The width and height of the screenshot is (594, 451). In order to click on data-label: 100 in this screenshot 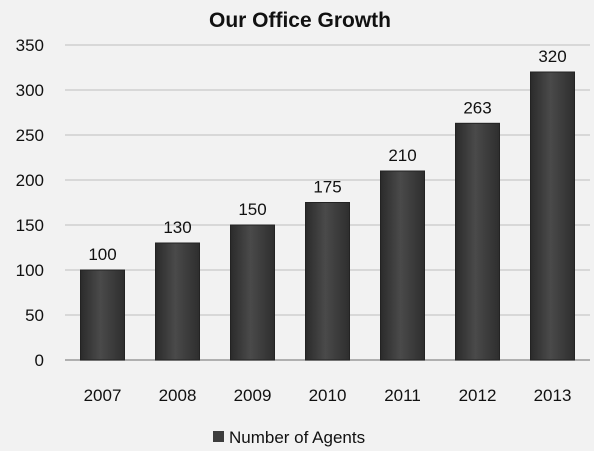, I will do `click(102, 254)`.